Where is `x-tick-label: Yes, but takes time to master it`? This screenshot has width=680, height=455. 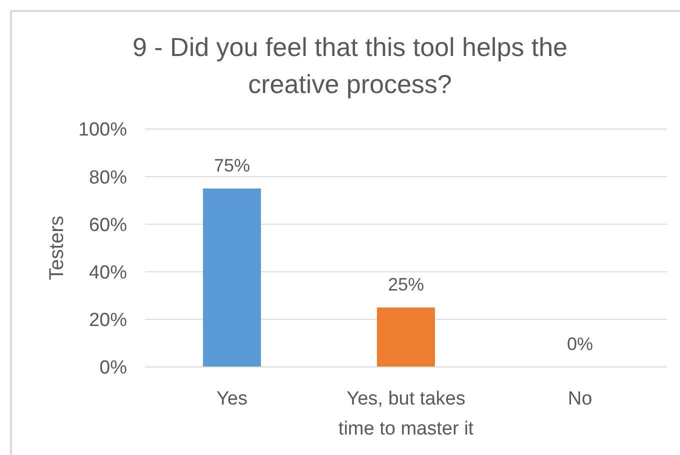 x-tick-label: Yes, but takes time to master it is located at coordinates (406, 414).